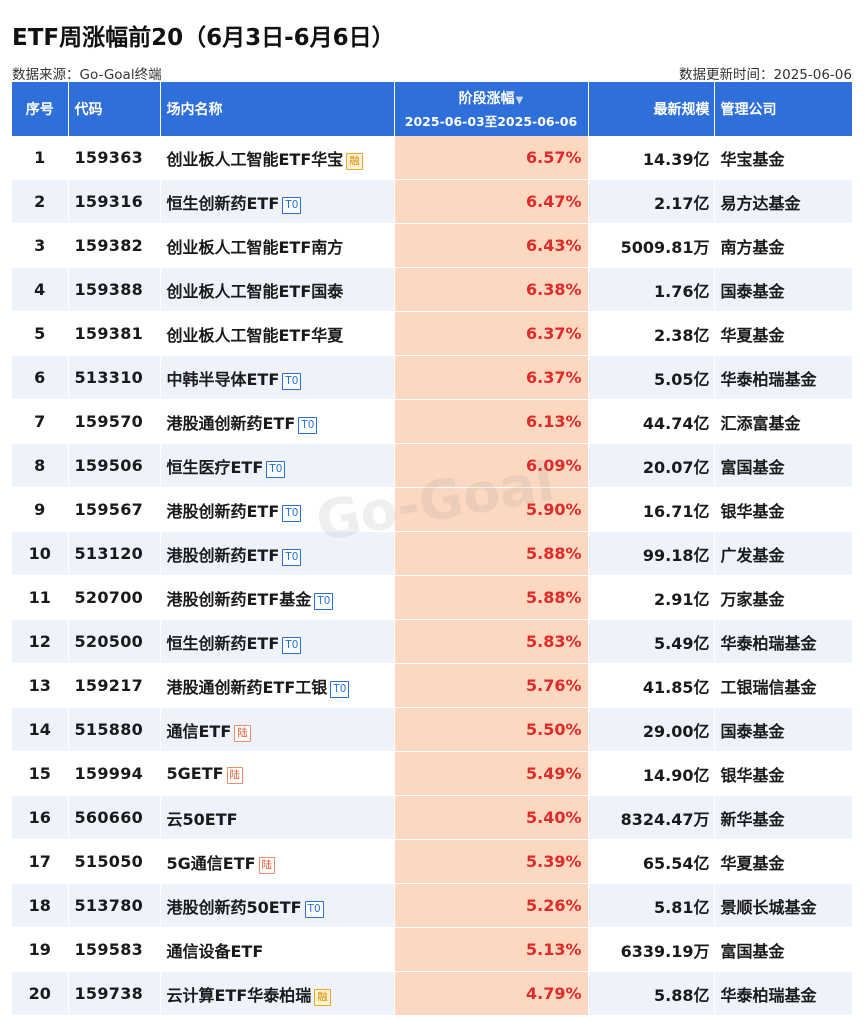 This screenshot has width=864, height=1022. I want to click on table-row: 7 159570 港股通创新药ETF T0 6.13% 44.74亿 汇添富基金, so click(432, 421).